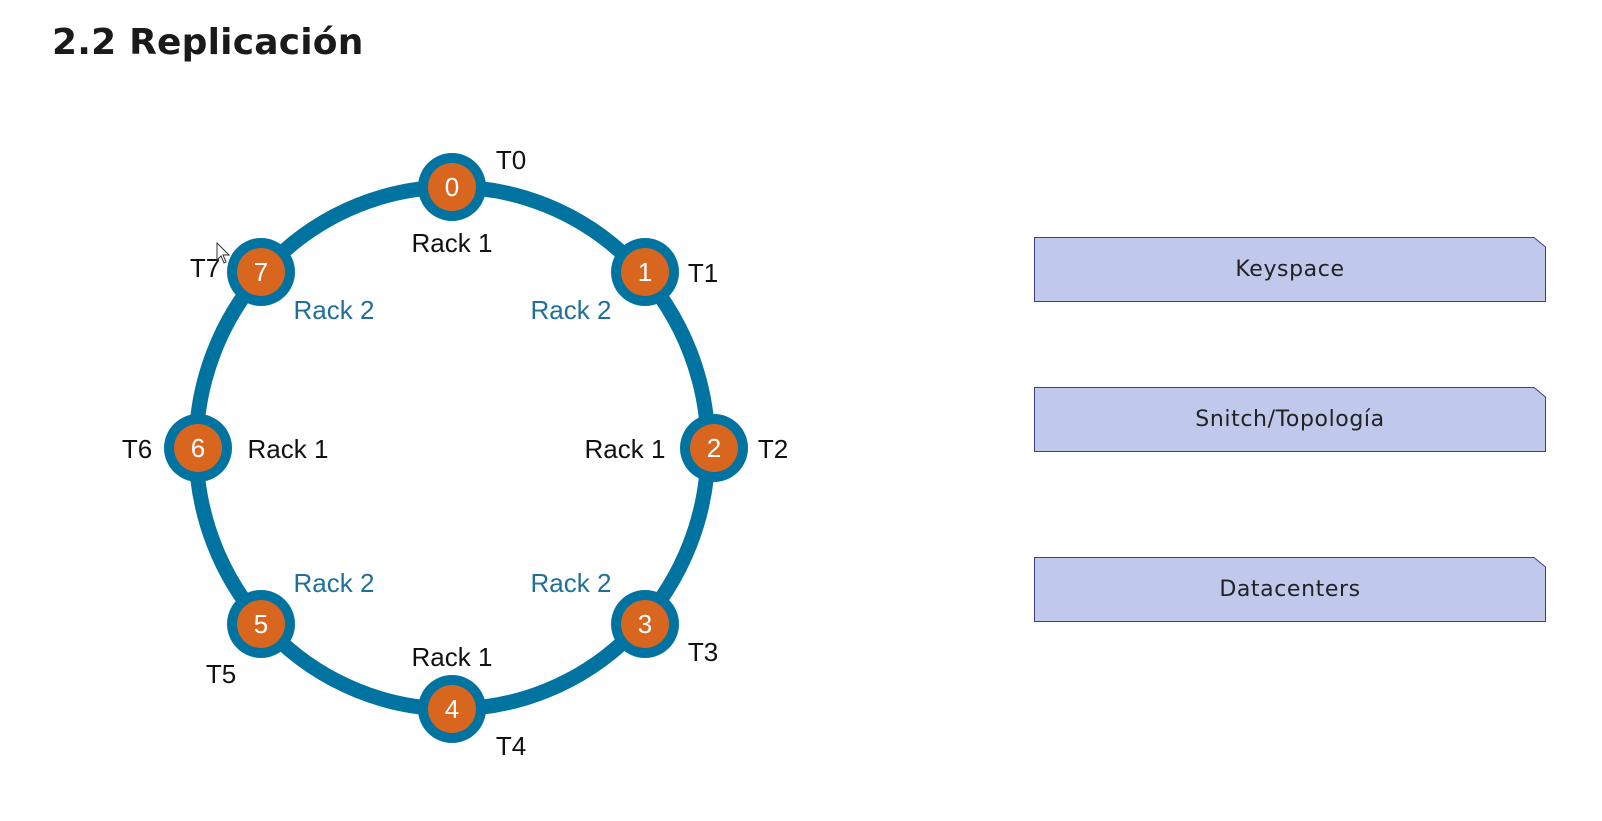 The width and height of the screenshot is (1602, 821). I want to click on datacenters-box: Datacenters, so click(1290, 589).